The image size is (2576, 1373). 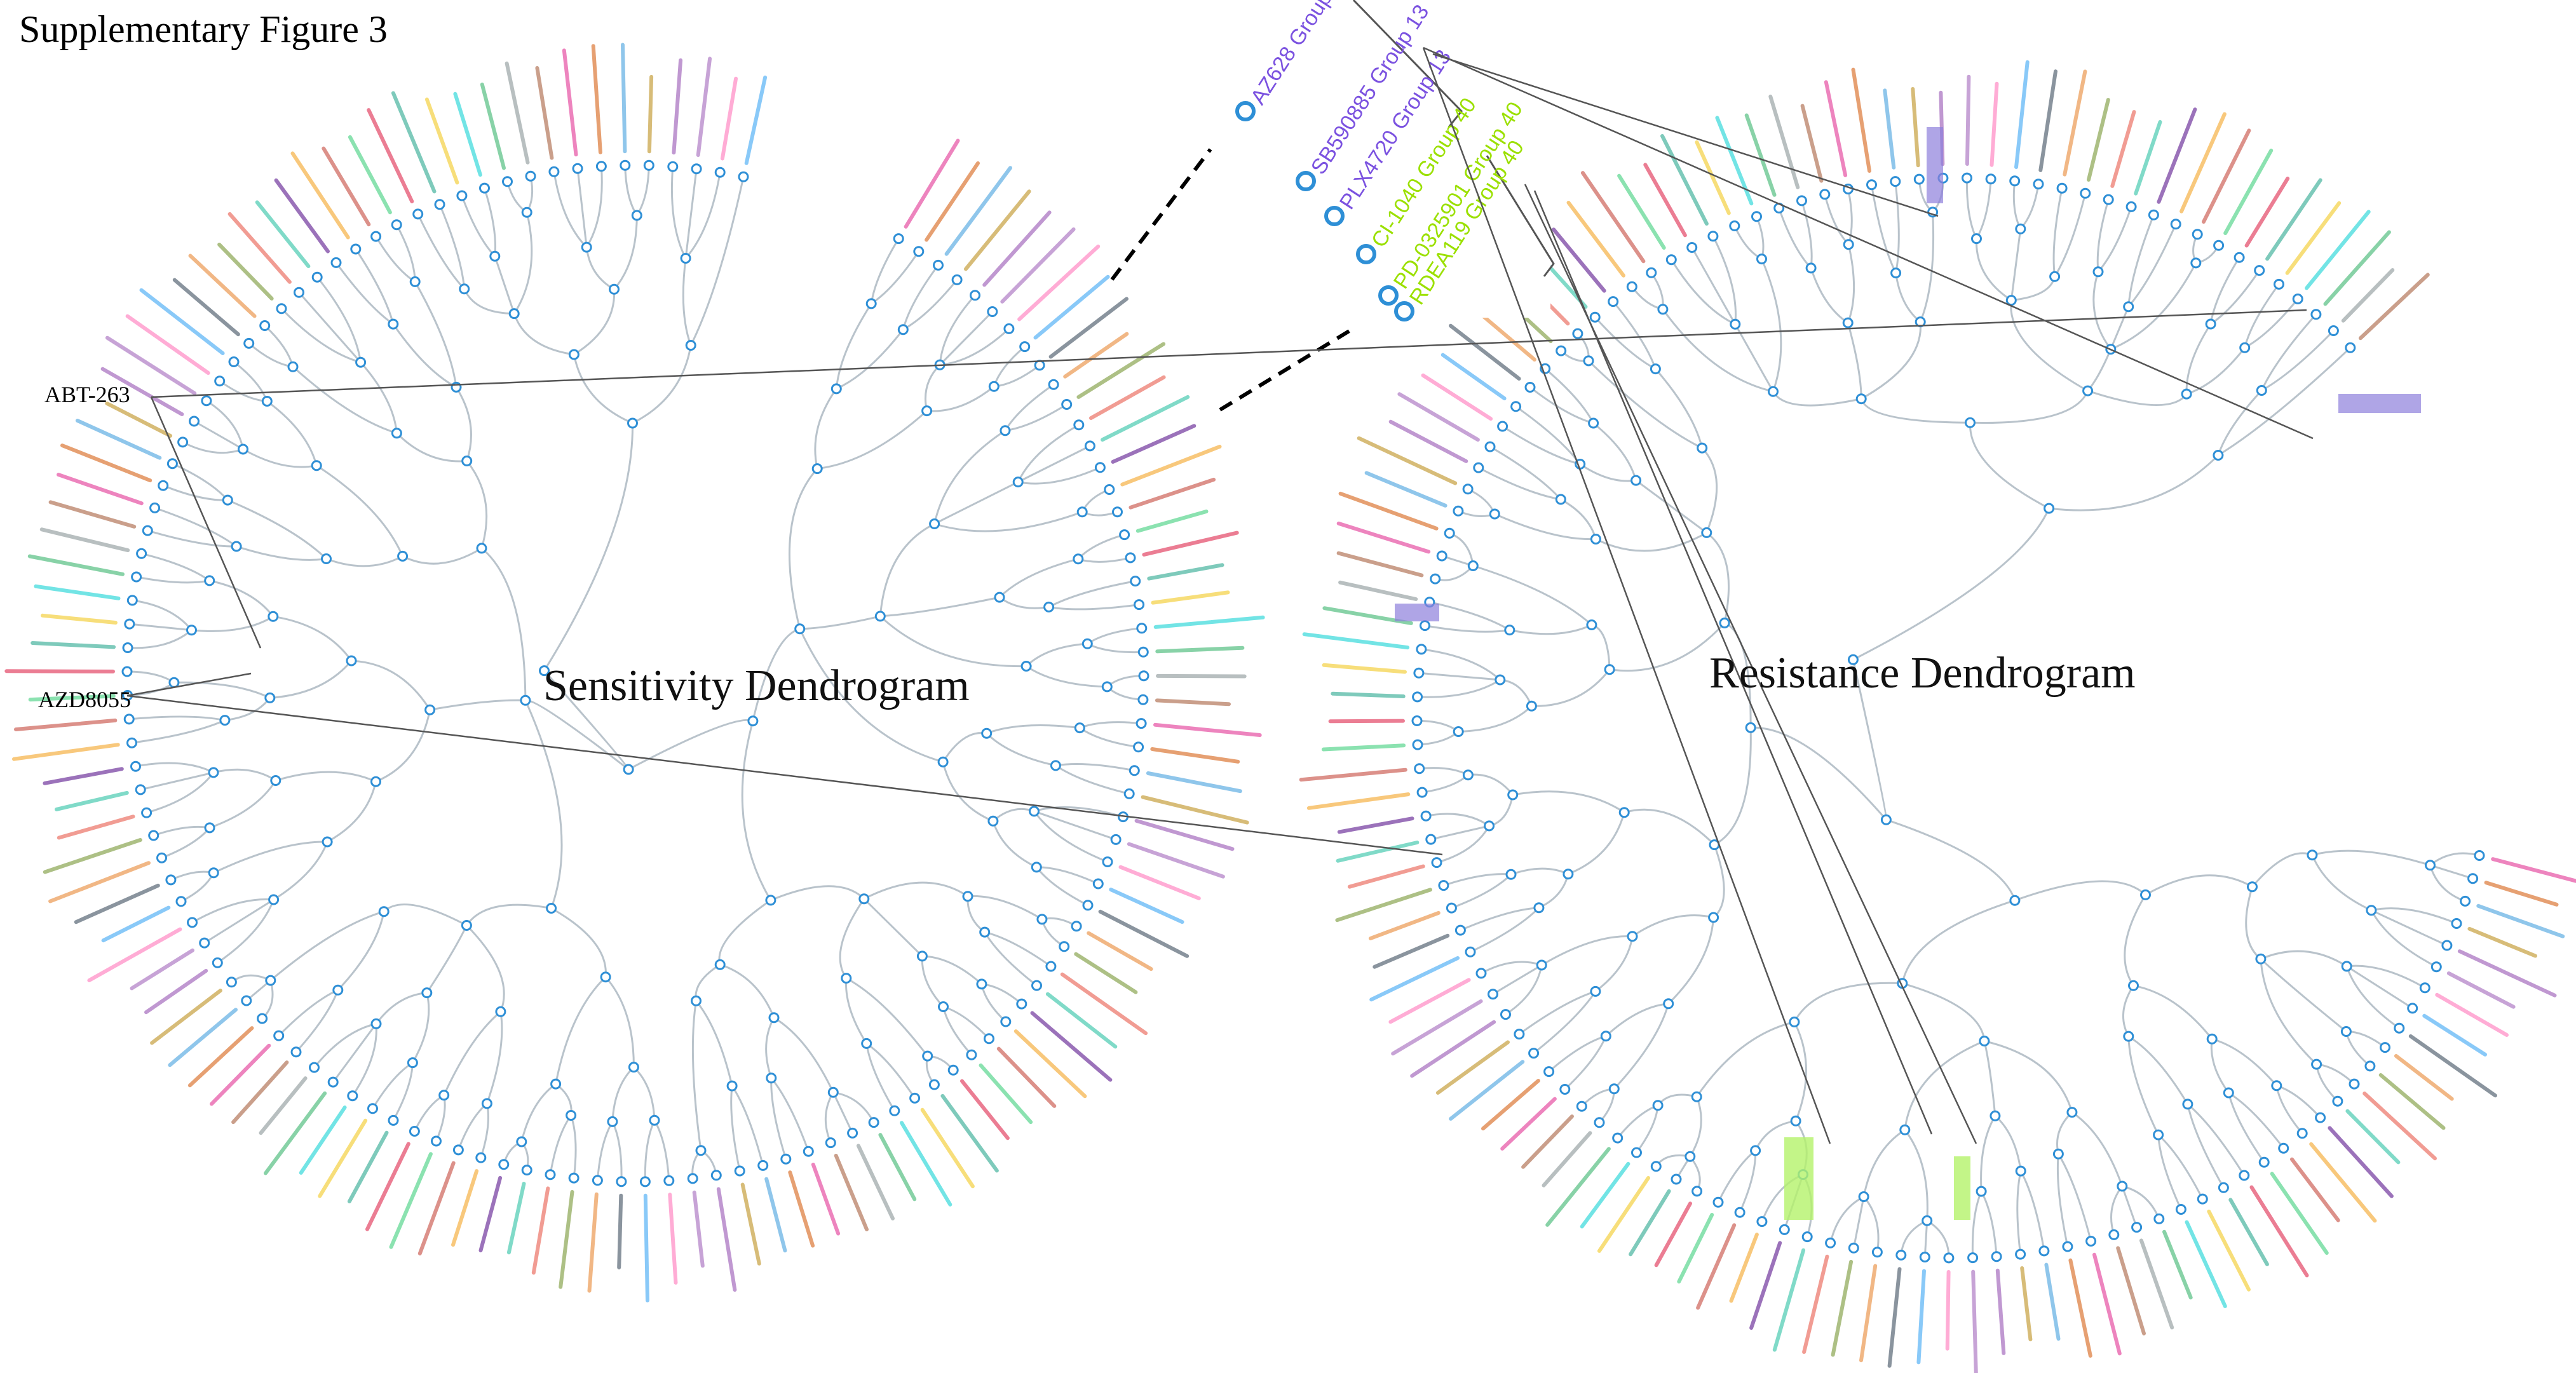 I want to click on zoom-inset-node, so click(x=1334, y=216).